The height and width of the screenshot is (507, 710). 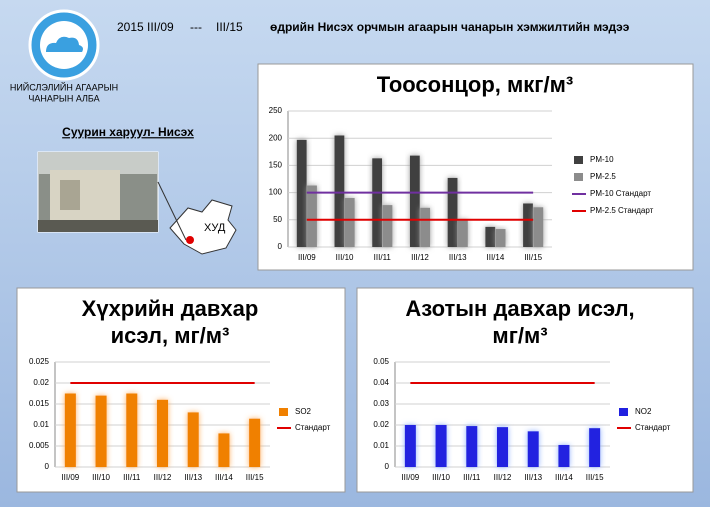 What do you see at coordinates (620, 193) in the screenshot?
I see `legend-label: PM-10 Стандарт` at bounding box center [620, 193].